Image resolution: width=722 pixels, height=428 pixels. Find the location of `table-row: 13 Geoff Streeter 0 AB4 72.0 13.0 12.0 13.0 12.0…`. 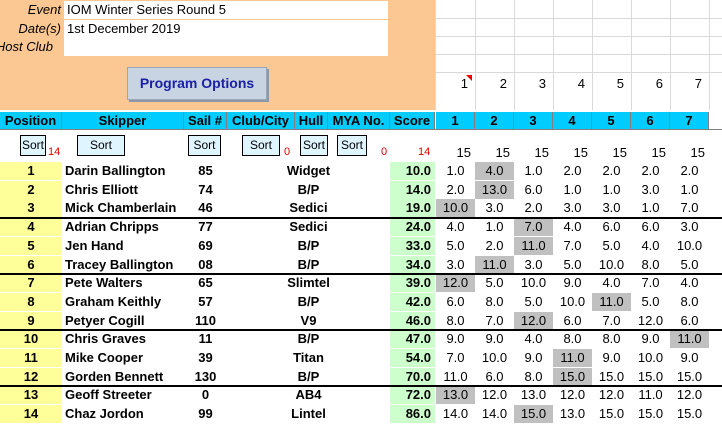

table-row: 13 Geoff Streeter 0 AB4 72.0 13.0 12.0 13.0 12.0… is located at coordinates (361, 395).